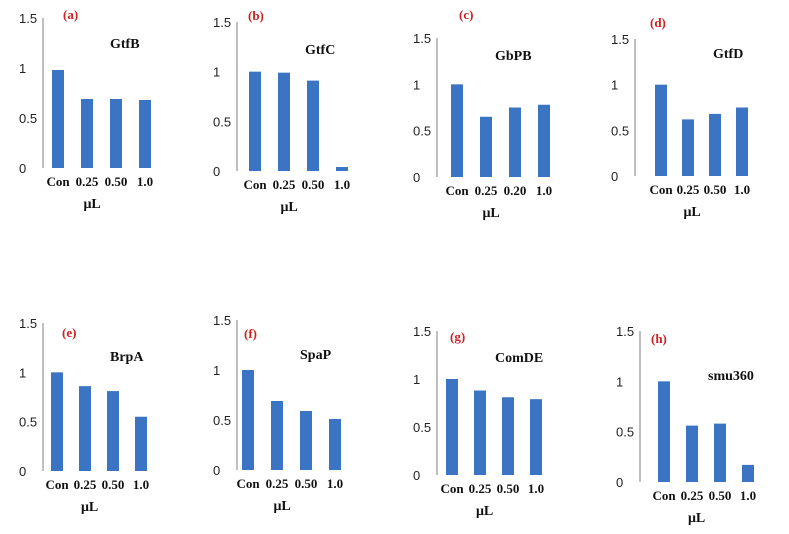 The width and height of the screenshot is (789, 534). What do you see at coordinates (728, 54) in the screenshot?
I see `chart-title: GtfD` at bounding box center [728, 54].